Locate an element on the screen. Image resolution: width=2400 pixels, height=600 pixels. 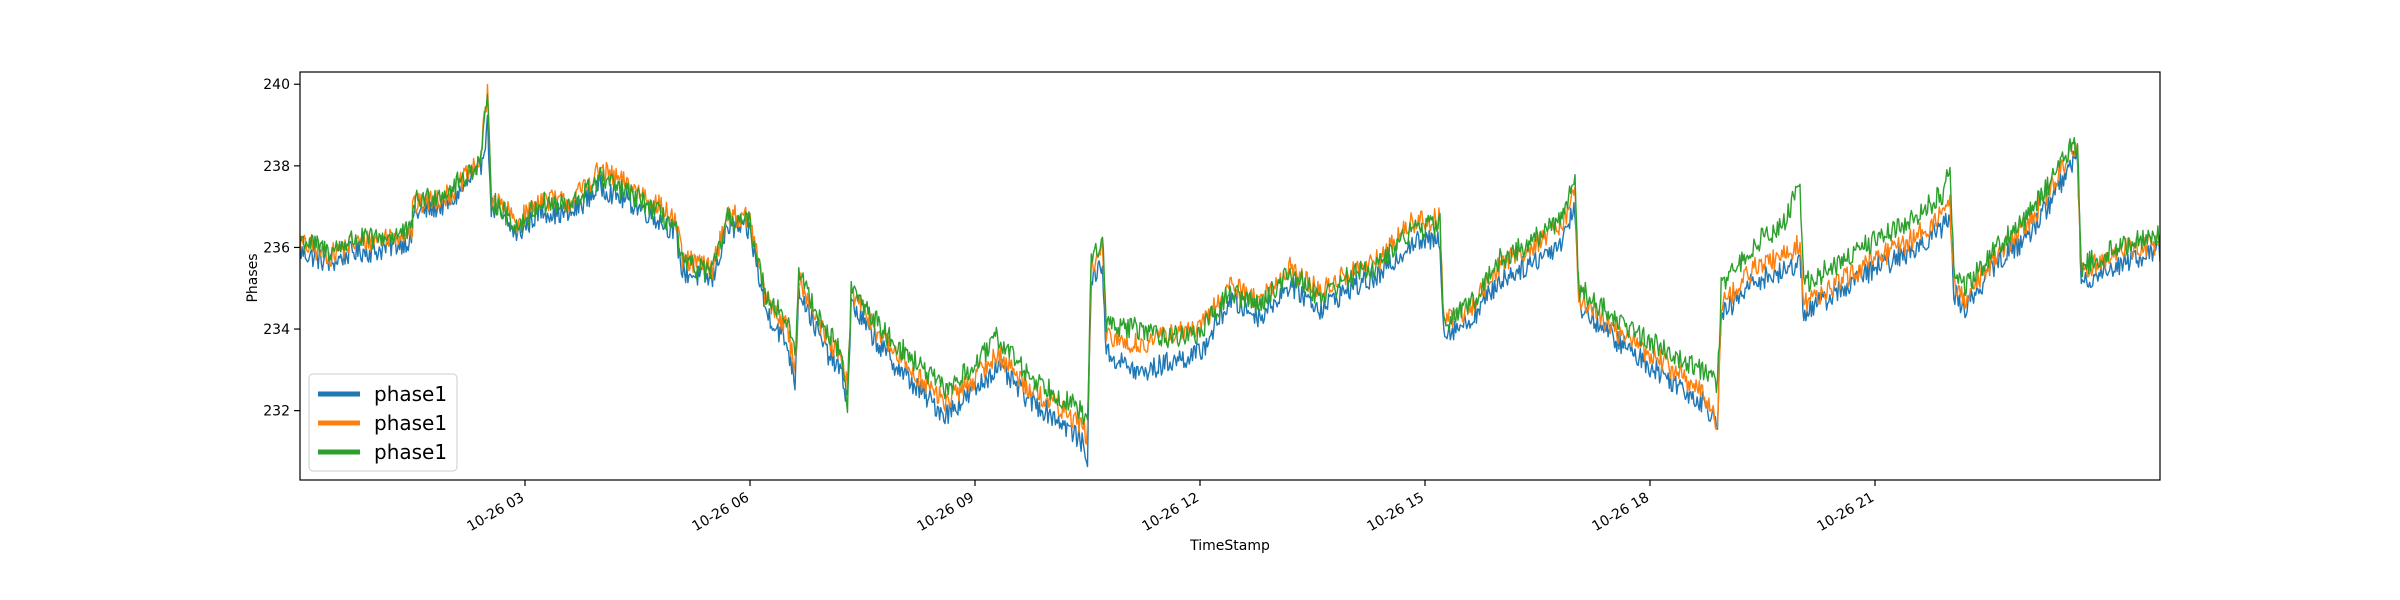
y-tick-label: 238 is located at coordinates (276, 167).